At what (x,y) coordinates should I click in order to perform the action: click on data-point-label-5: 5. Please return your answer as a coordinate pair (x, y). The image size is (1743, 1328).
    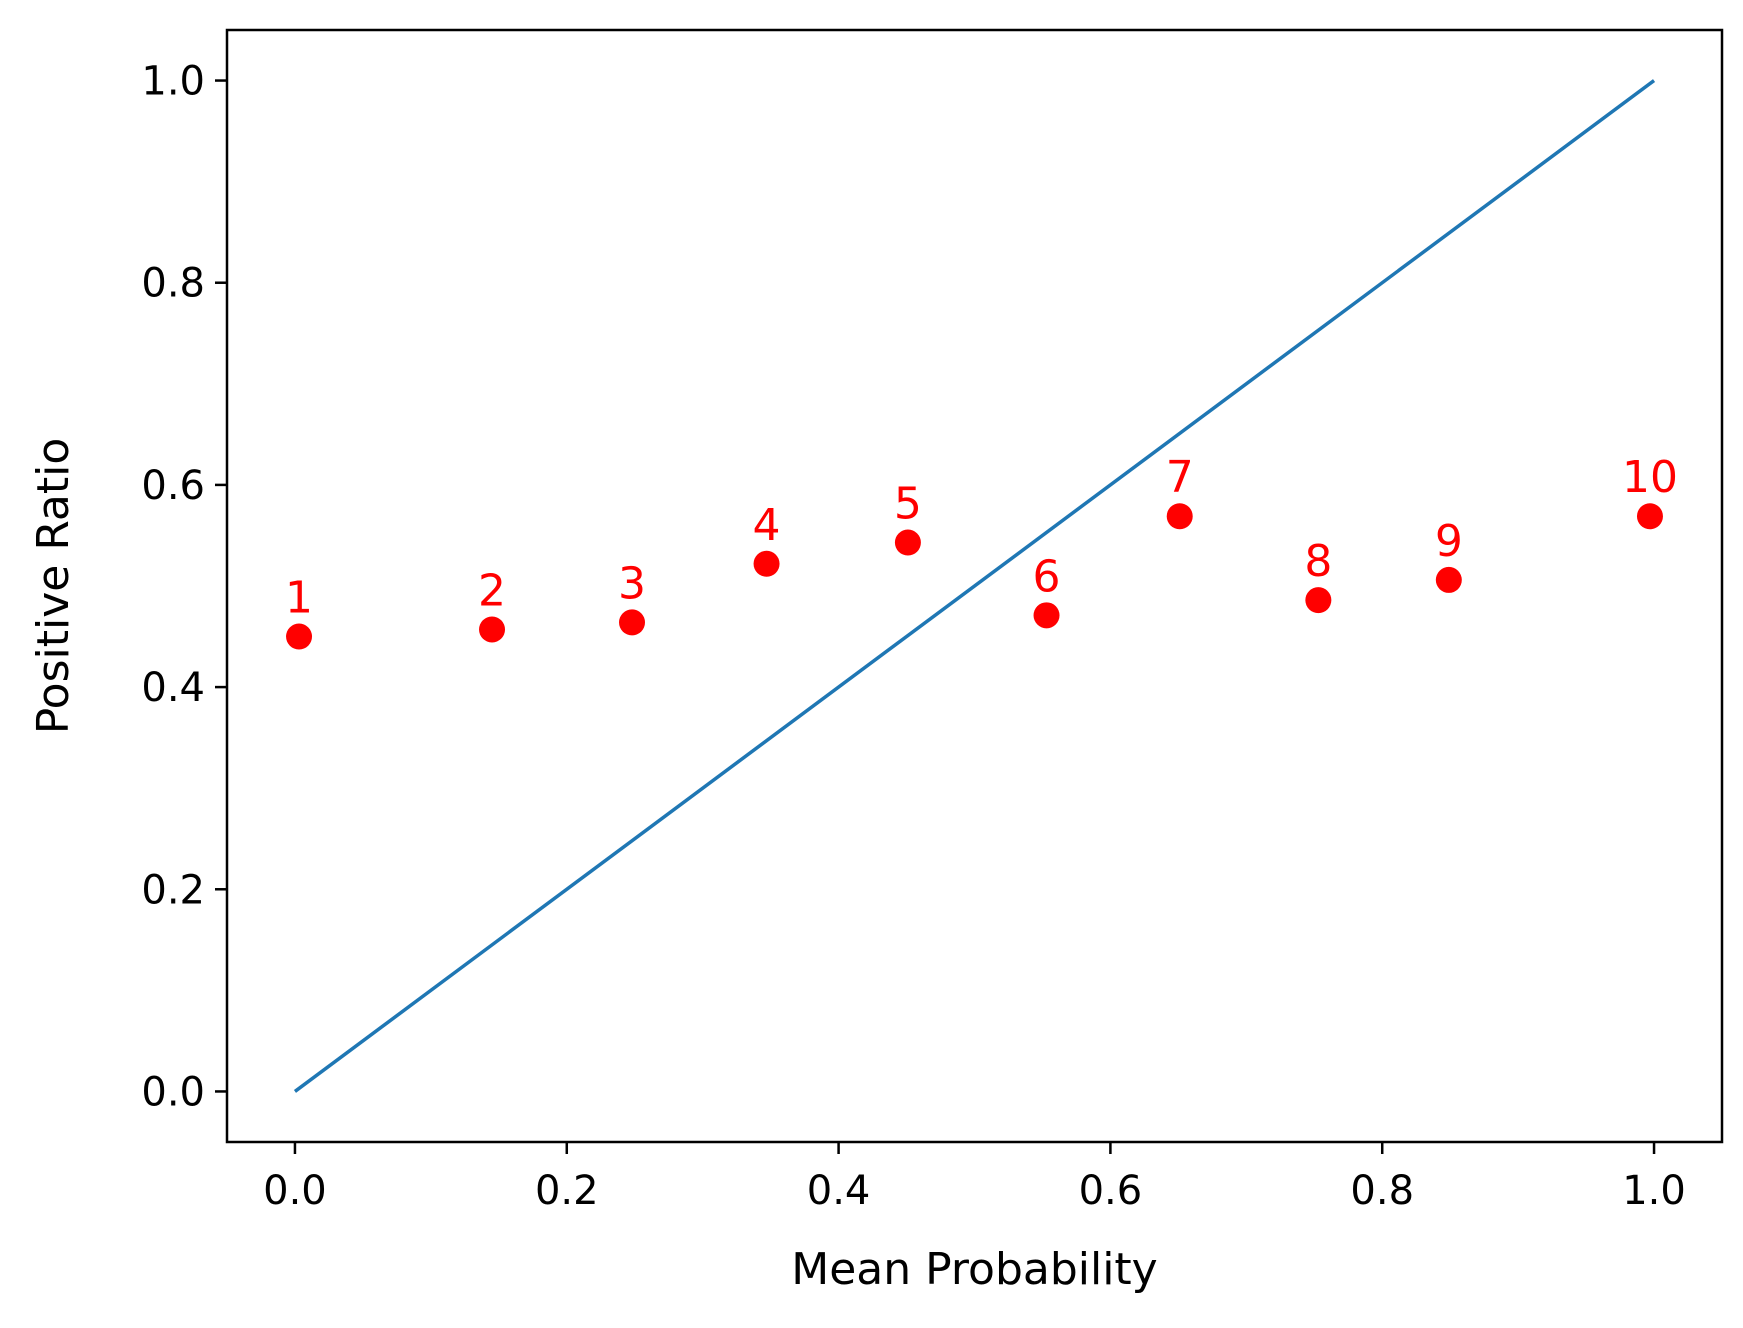
    Looking at the image, I should click on (908, 504).